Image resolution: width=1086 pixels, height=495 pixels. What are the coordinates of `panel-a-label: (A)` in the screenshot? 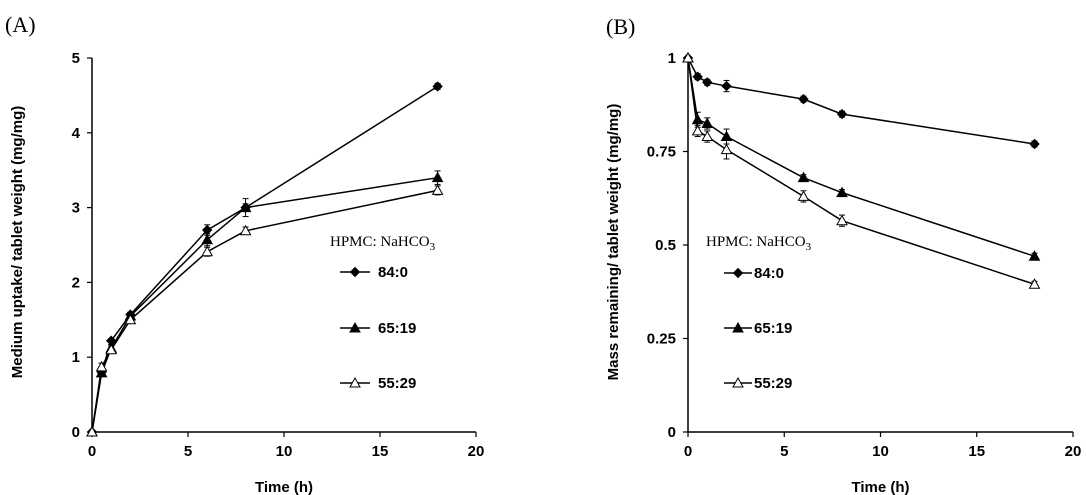 It's located at (20, 24).